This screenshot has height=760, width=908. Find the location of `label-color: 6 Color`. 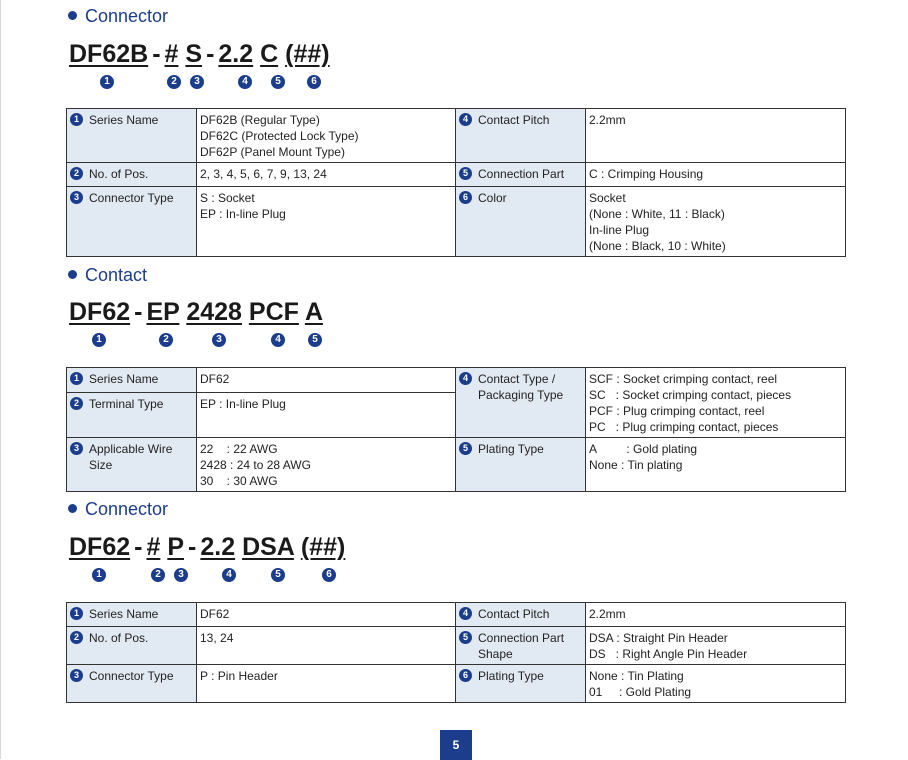

label-color: 6 Color is located at coordinates (520, 221).